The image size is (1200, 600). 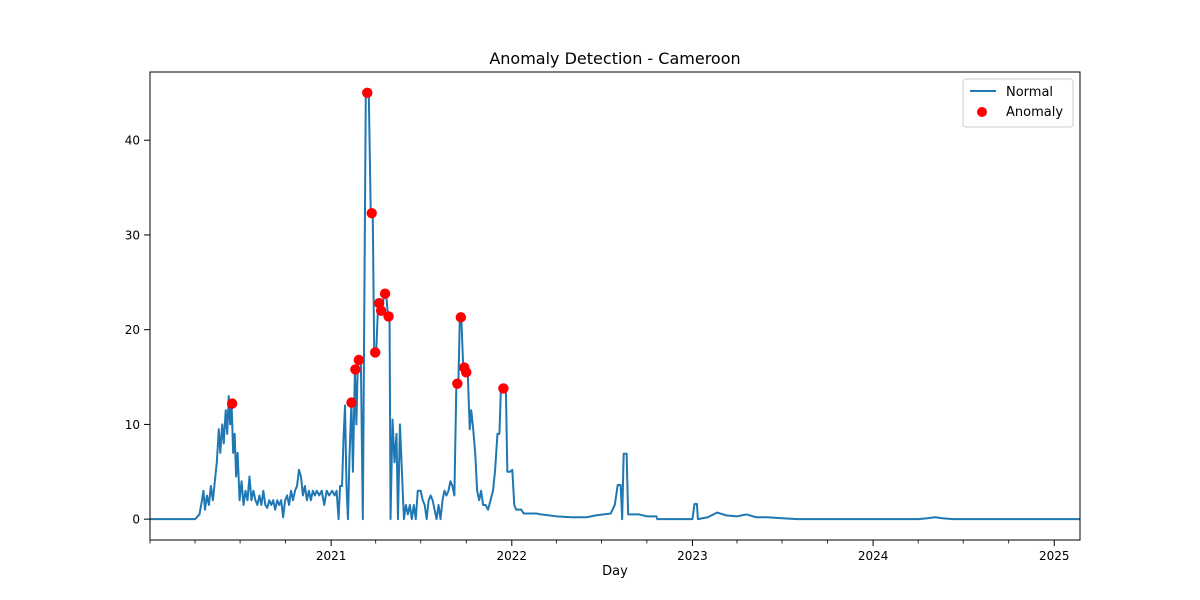 I want to click on y-tick-label: 30, so click(x=132, y=235).